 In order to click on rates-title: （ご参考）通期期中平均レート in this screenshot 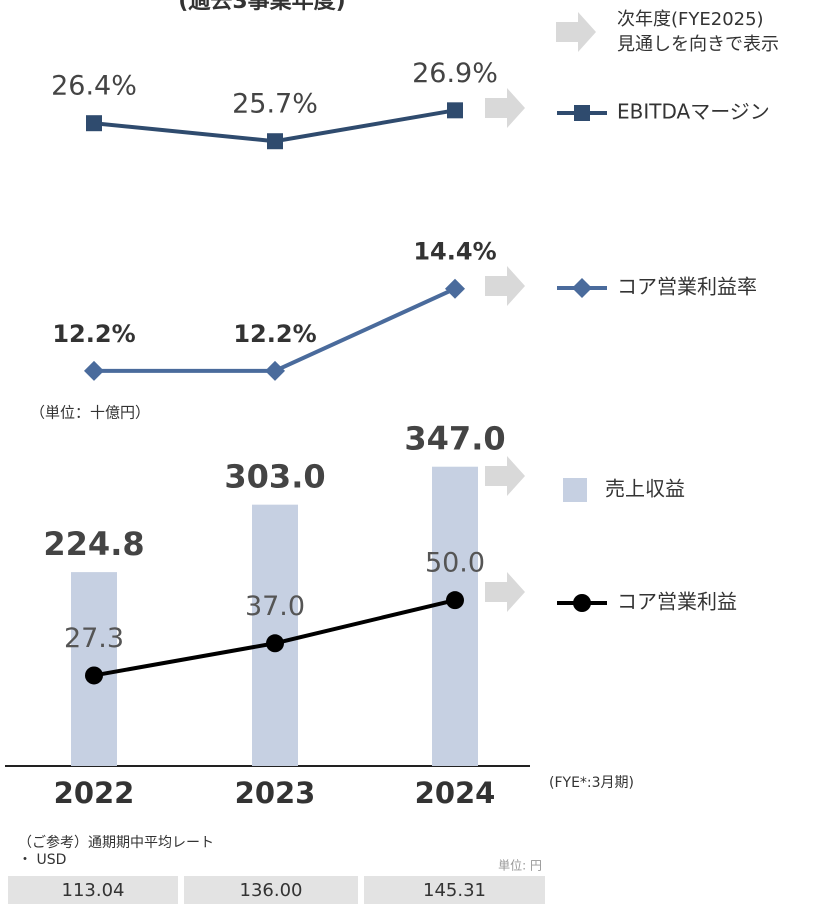, I will do `click(116, 842)`.